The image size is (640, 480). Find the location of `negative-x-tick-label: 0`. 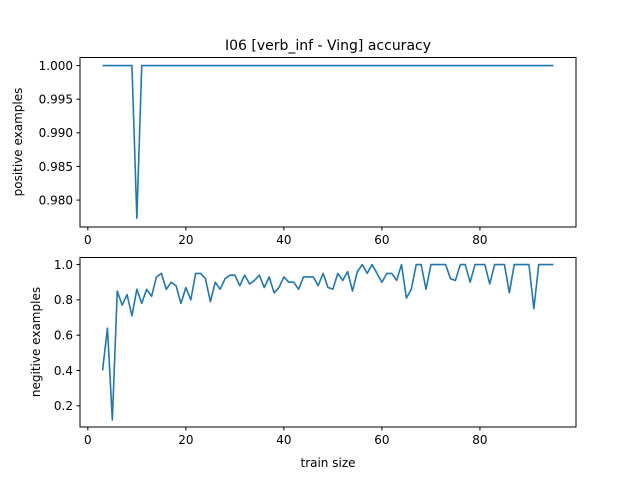

negative-x-tick-label: 0 is located at coordinates (88, 440).